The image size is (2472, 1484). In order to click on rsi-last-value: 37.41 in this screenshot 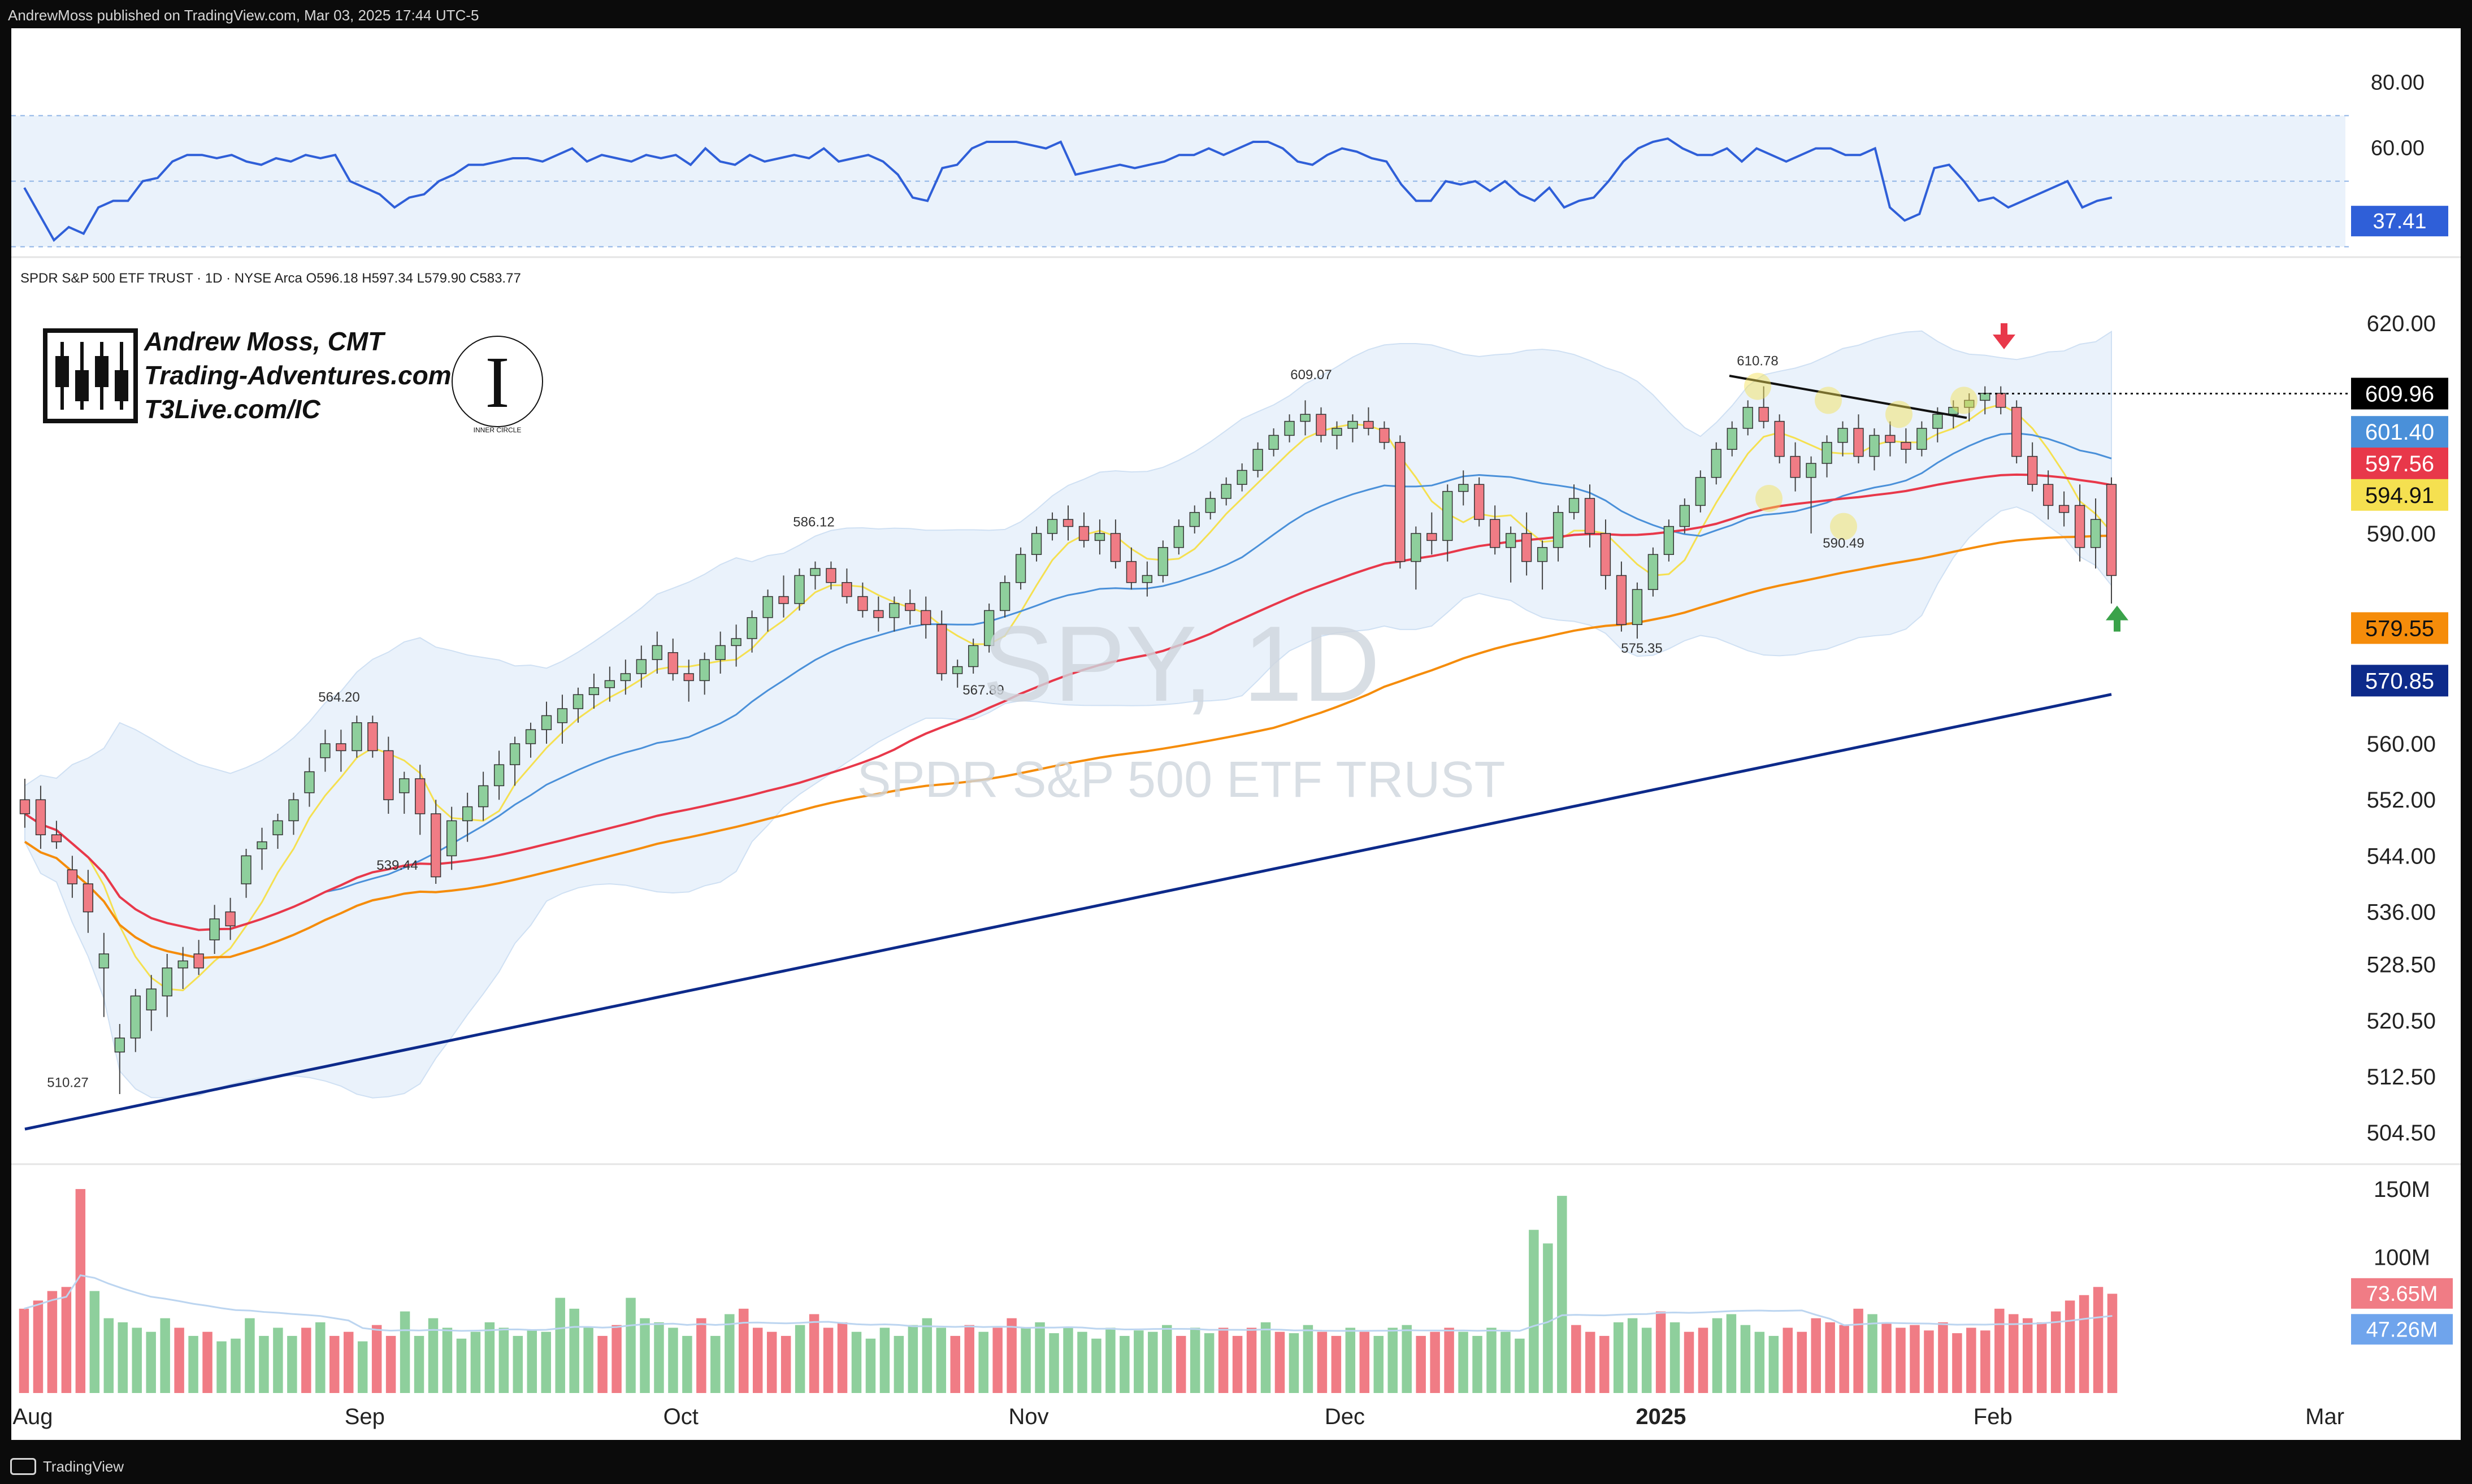, I will do `click(2400, 222)`.